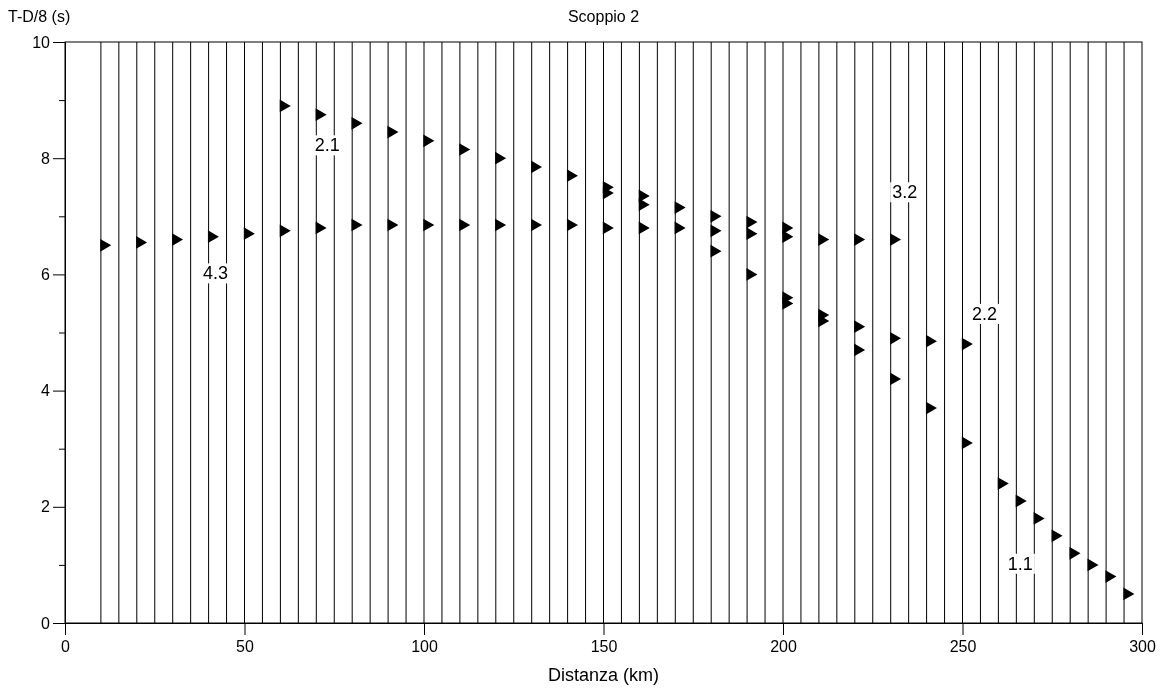 The width and height of the screenshot is (1173, 691). I want to click on y-tick-label: 4, so click(46, 391).